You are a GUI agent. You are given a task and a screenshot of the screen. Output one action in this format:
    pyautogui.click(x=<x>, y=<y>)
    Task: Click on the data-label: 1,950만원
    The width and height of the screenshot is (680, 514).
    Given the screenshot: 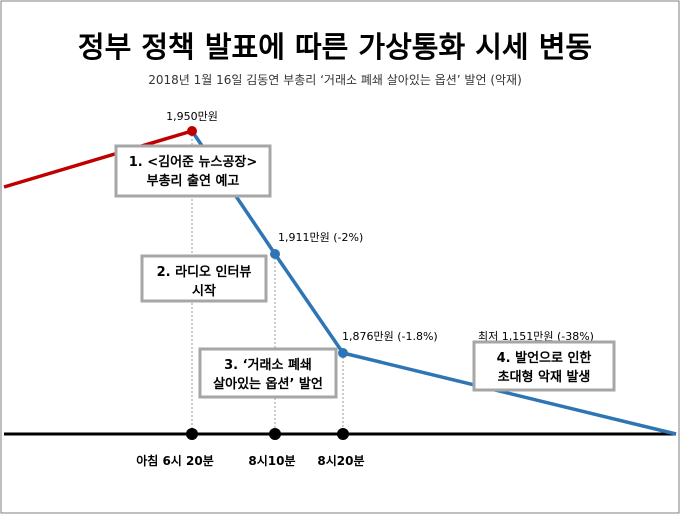 What is the action you would take?
    pyautogui.click(x=192, y=116)
    